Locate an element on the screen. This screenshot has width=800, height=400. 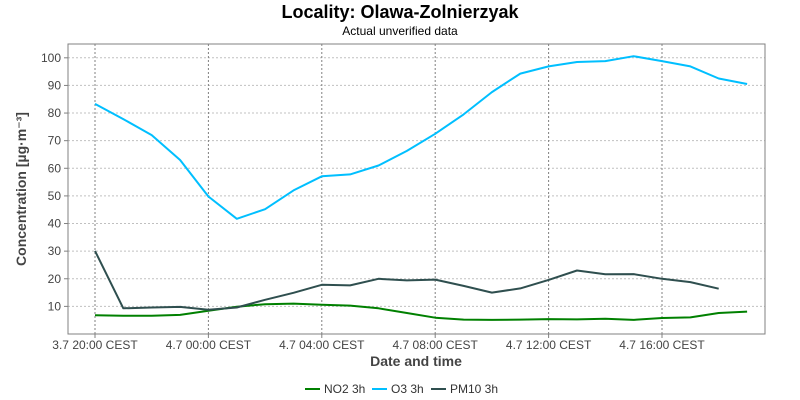
y-tick-label: 40 is located at coordinates (55, 224).